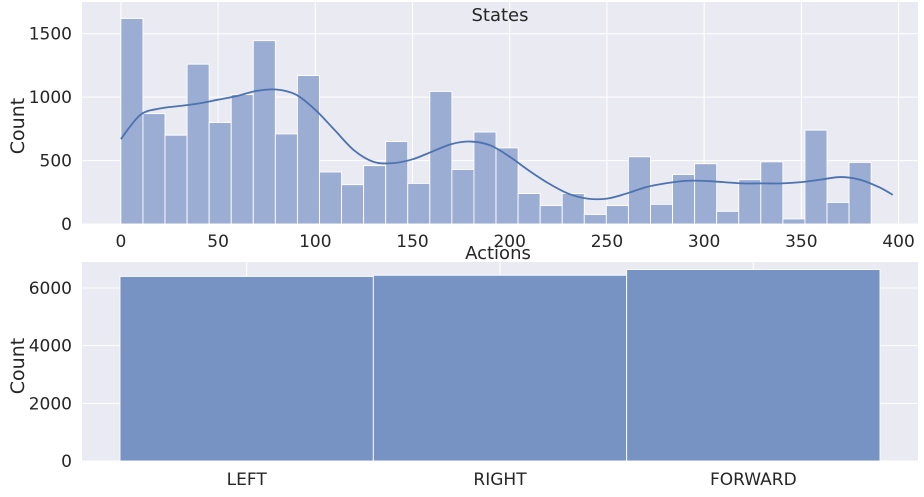 Image resolution: width=924 pixels, height=497 pixels. What do you see at coordinates (498, 253) in the screenshot?
I see `actions-title: Actions` at bounding box center [498, 253].